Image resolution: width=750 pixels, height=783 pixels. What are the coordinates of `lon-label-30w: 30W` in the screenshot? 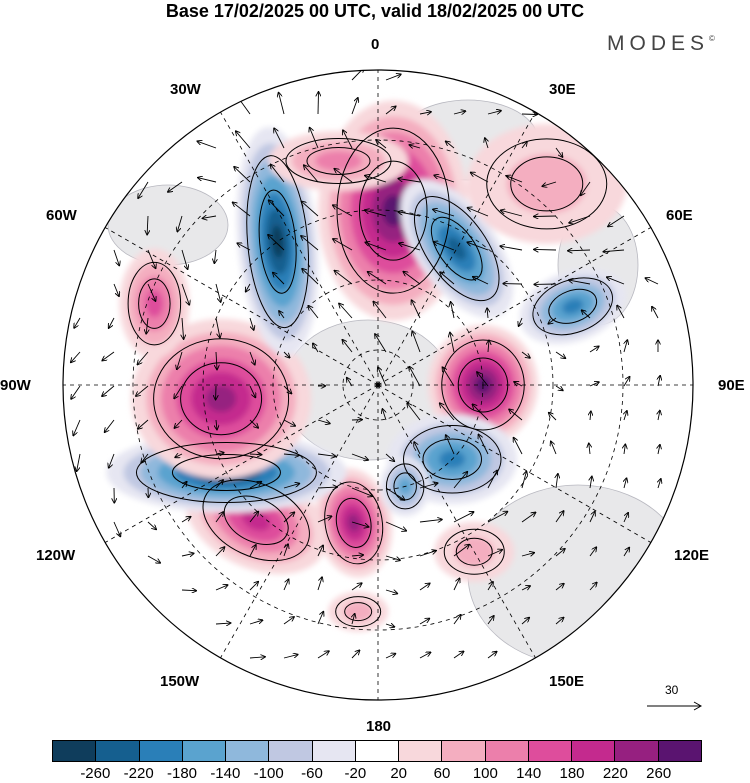 It's located at (185, 89).